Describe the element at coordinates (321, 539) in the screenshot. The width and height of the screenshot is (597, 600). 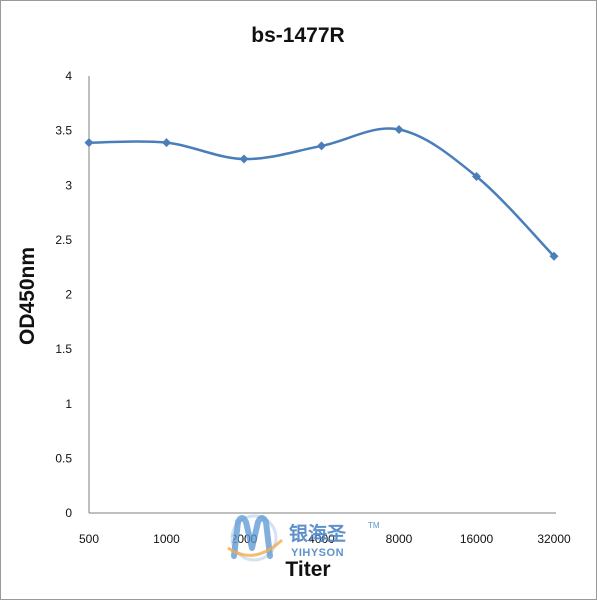
I see `x-tick-label: 4000` at that location.